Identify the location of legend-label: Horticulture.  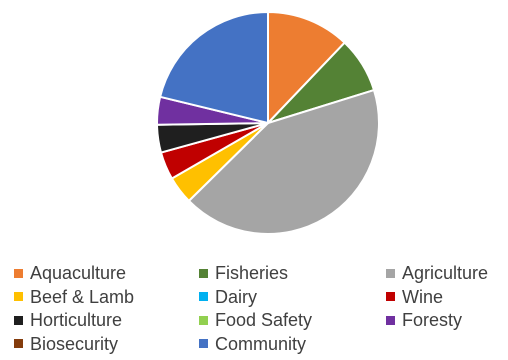
(76, 320).